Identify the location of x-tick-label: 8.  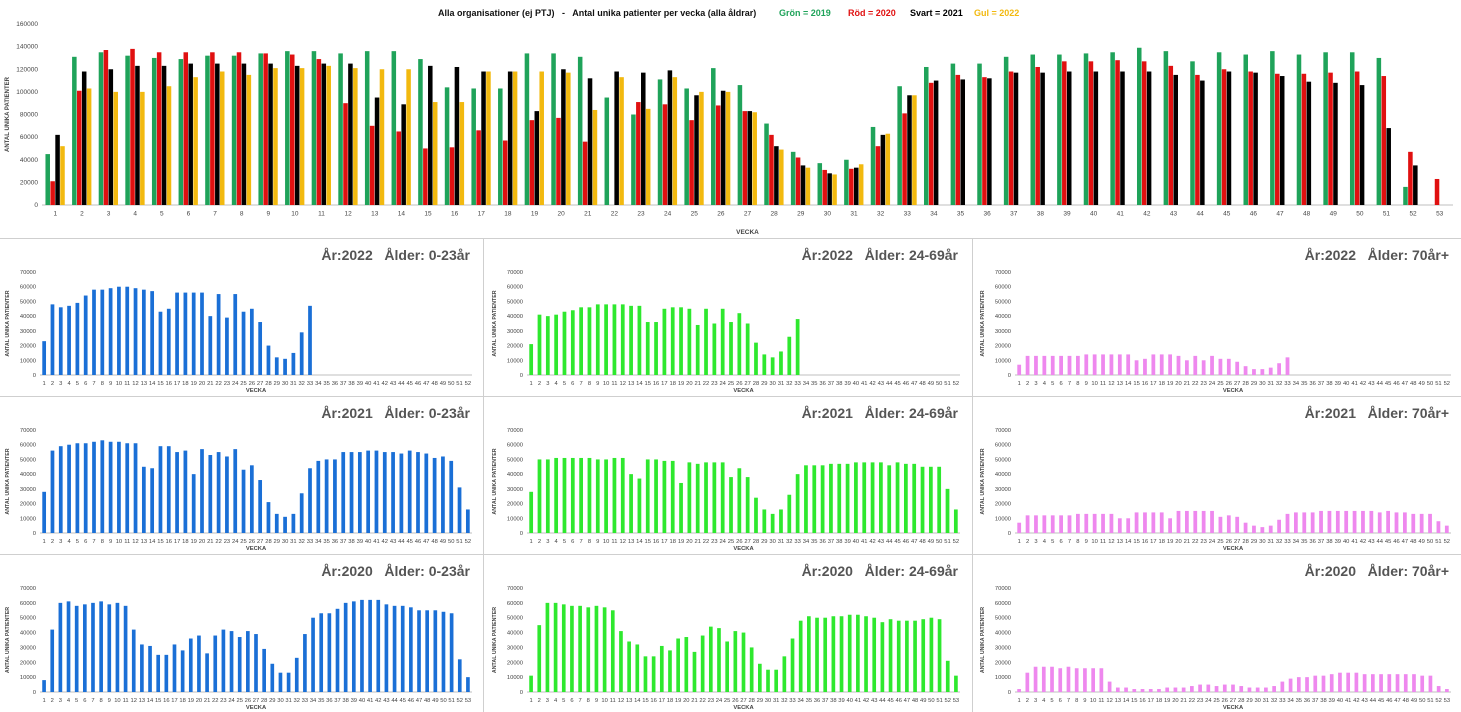
(102, 384).